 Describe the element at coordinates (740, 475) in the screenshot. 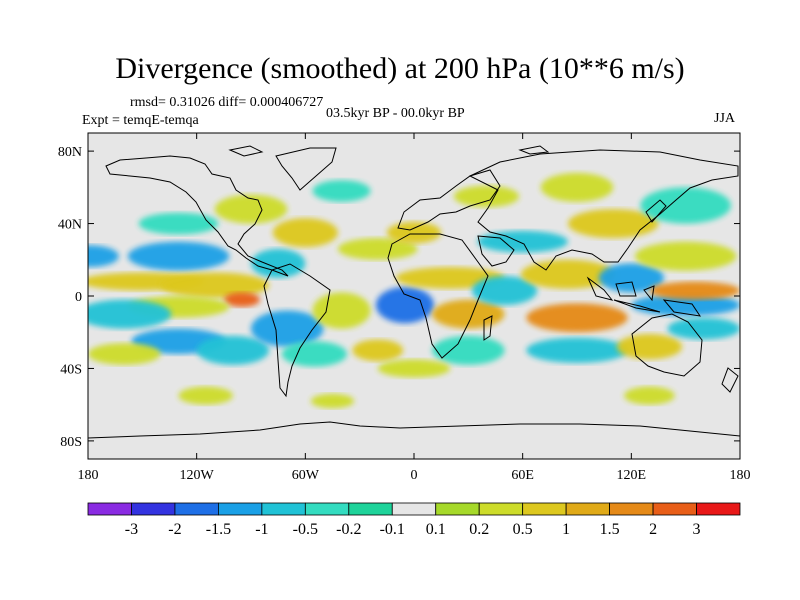

I see `x-tick-label-6: 180` at that location.